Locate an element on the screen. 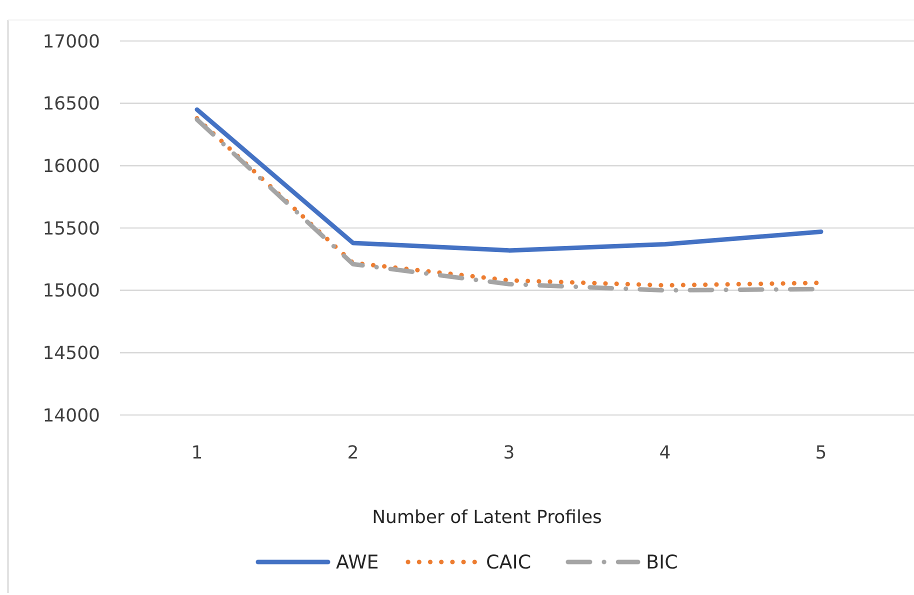 This screenshot has width=914, height=595. y-tick-label: 16500 is located at coordinates (71, 104).